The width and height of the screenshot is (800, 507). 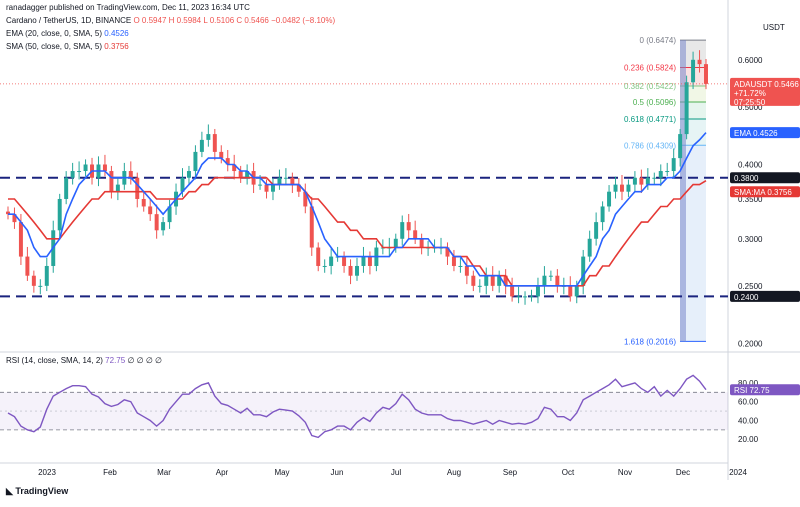 What do you see at coordinates (454, 472) in the screenshot?
I see `time-tick-label: Aug` at bounding box center [454, 472].